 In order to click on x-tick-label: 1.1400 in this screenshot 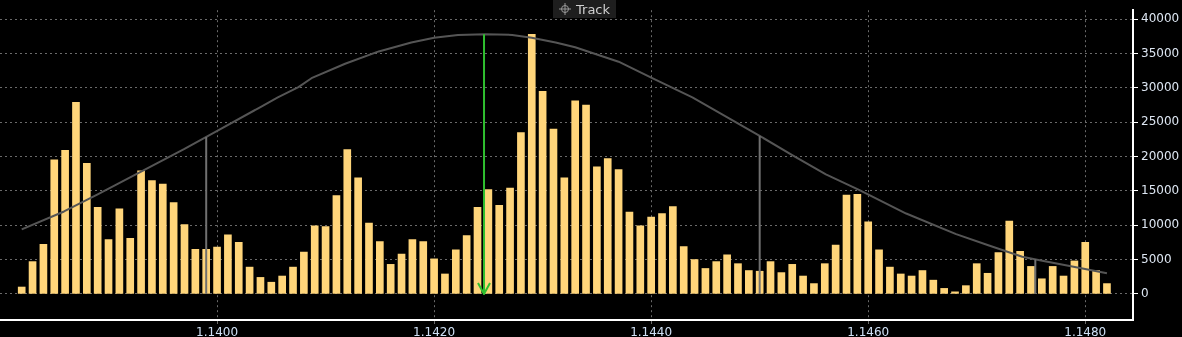, I will do `click(217, 331)`.